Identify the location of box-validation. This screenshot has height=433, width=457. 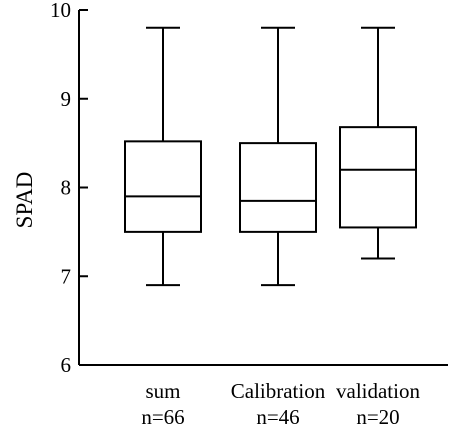
(378, 143).